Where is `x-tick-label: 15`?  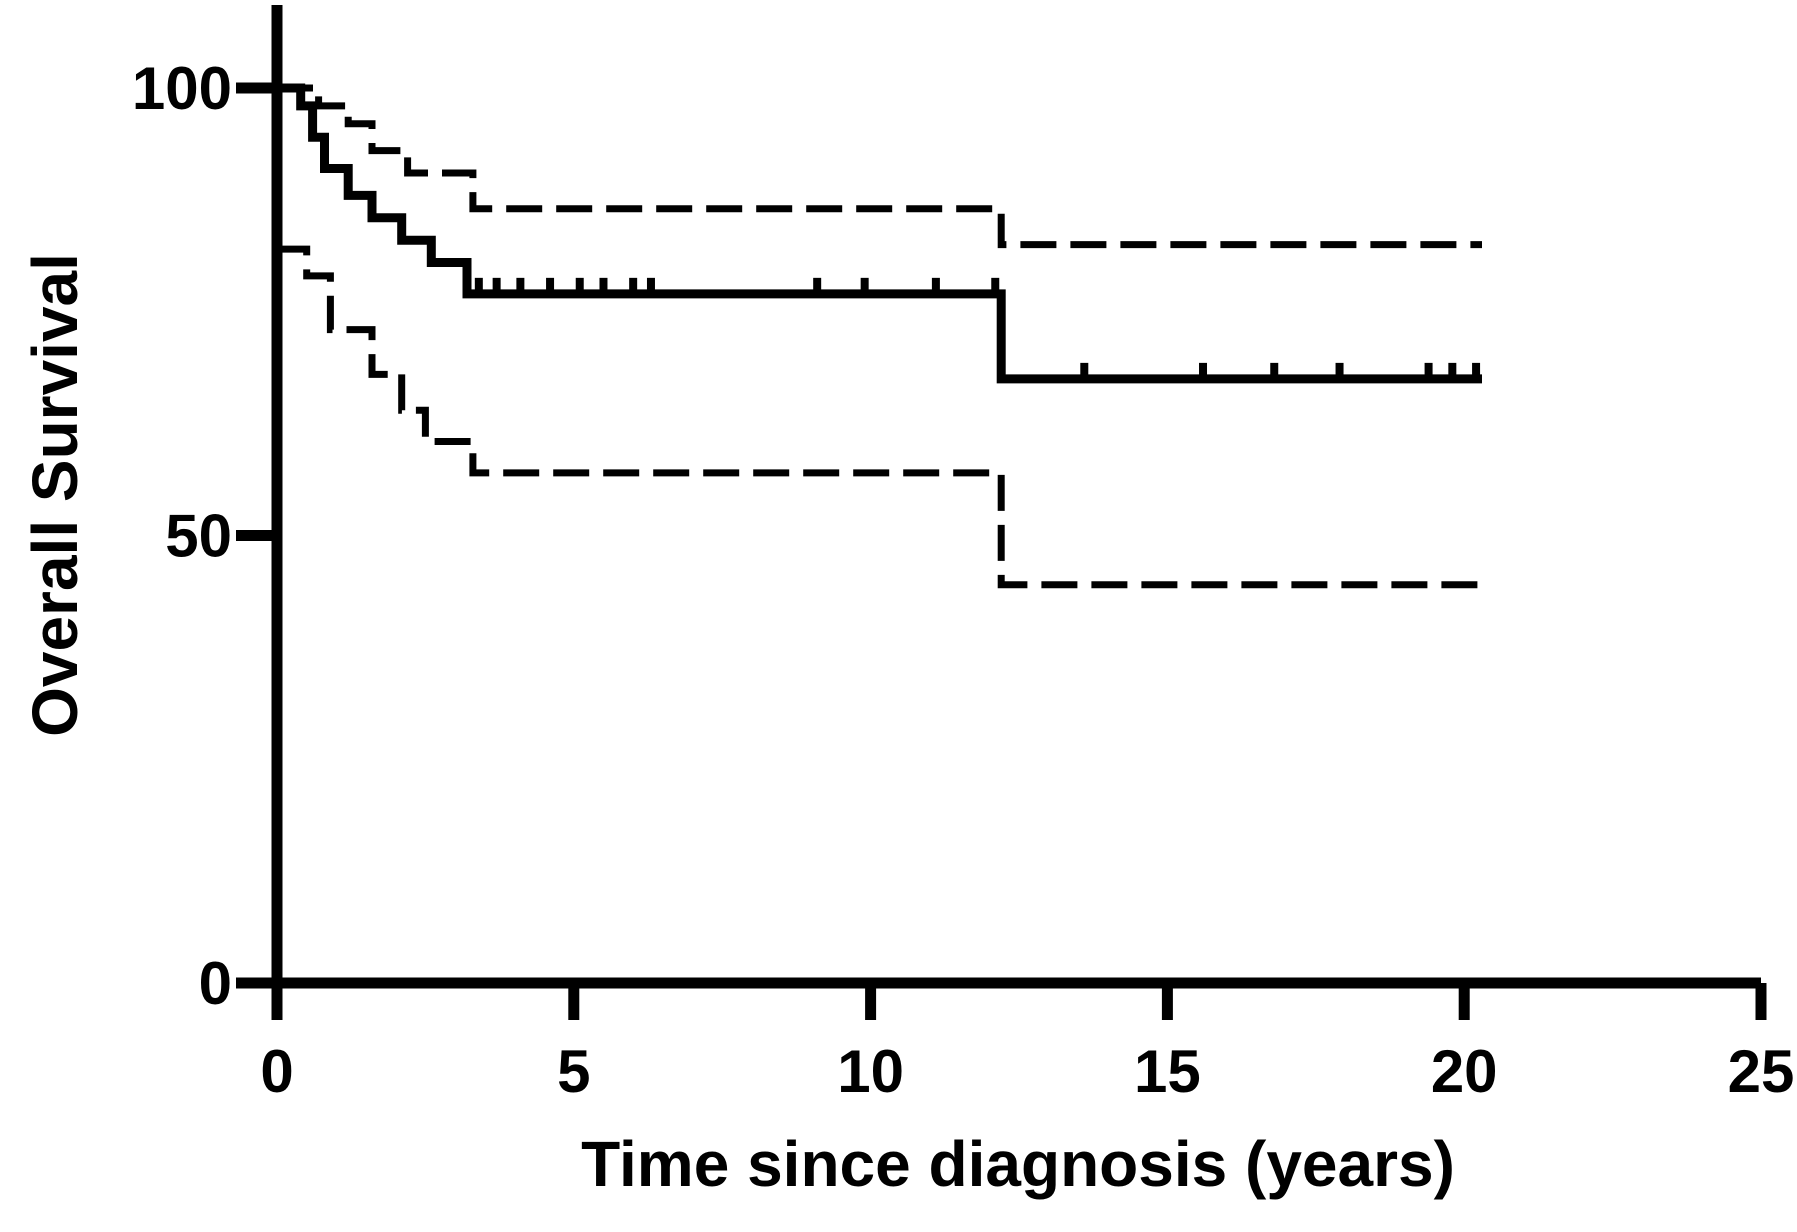
x-tick-label: 15 is located at coordinates (1167, 1071).